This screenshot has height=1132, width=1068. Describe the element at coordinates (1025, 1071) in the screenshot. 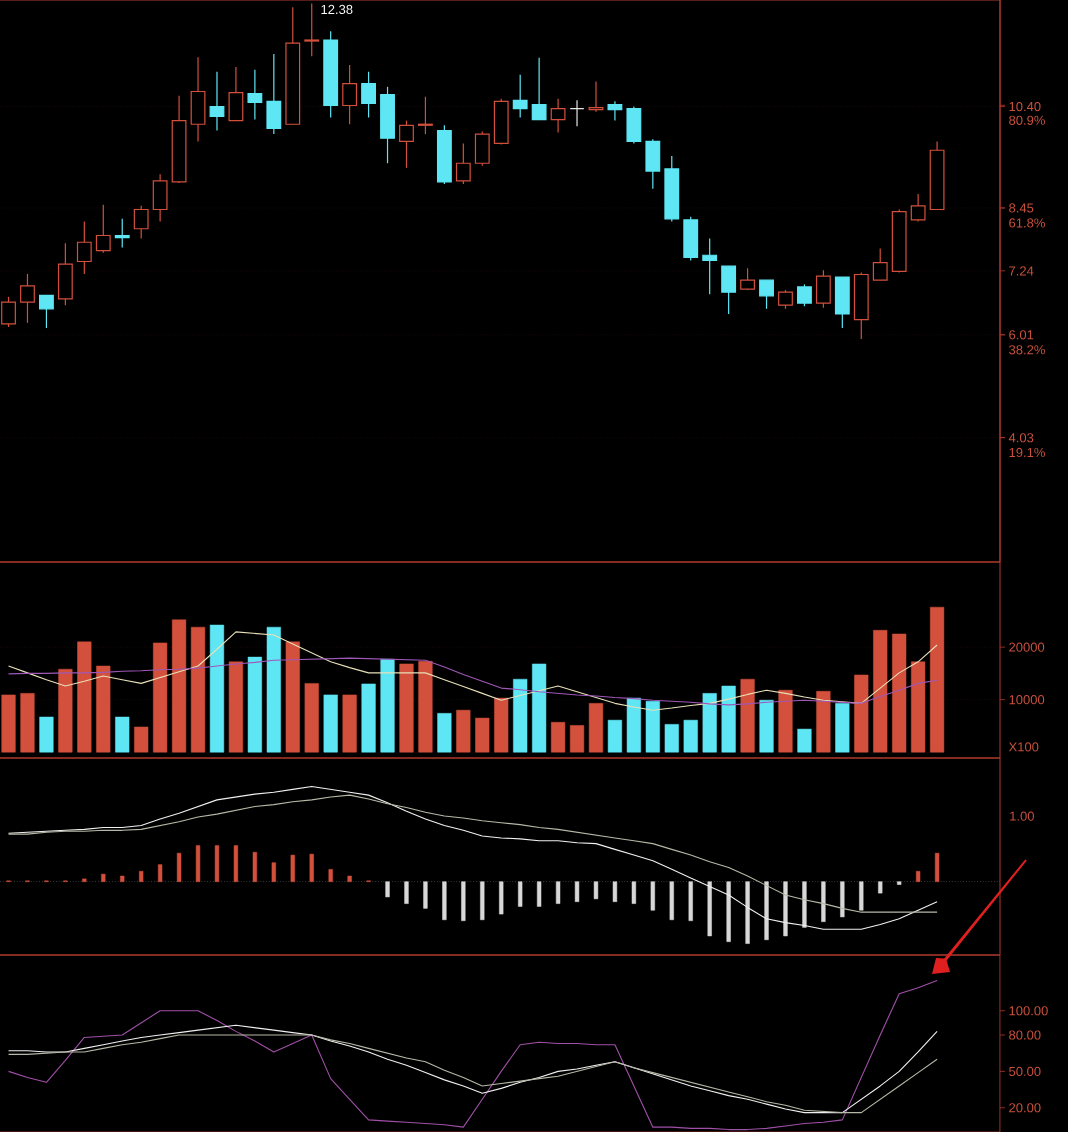

I see `y-tick-label: 50.00` at that location.